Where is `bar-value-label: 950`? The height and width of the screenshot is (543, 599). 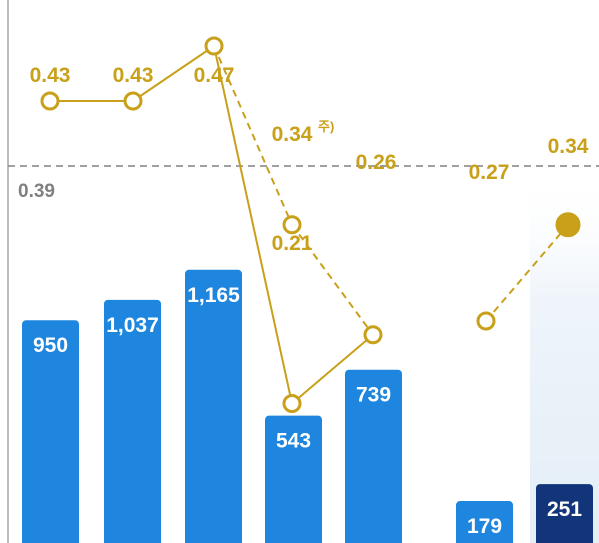
bar-value-label: 950 is located at coordinates (50, 345).